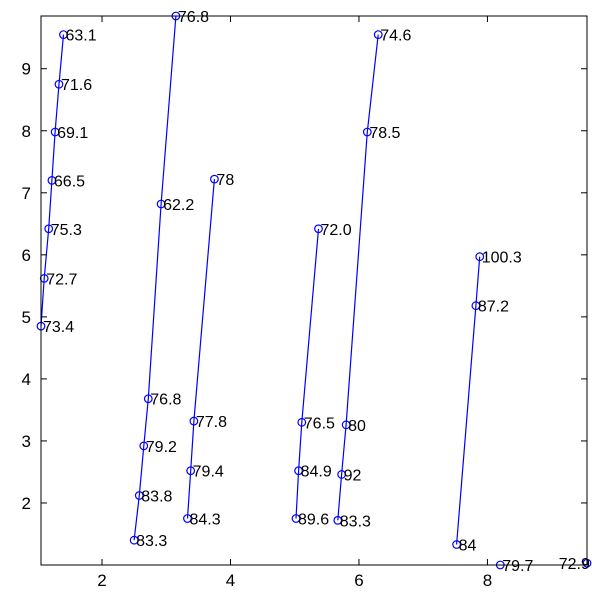 This screenshot has height=599, width=592. Describe the element at coordinates (502, 258) in the screenshot. I see `data-label: 100.3` at that location.